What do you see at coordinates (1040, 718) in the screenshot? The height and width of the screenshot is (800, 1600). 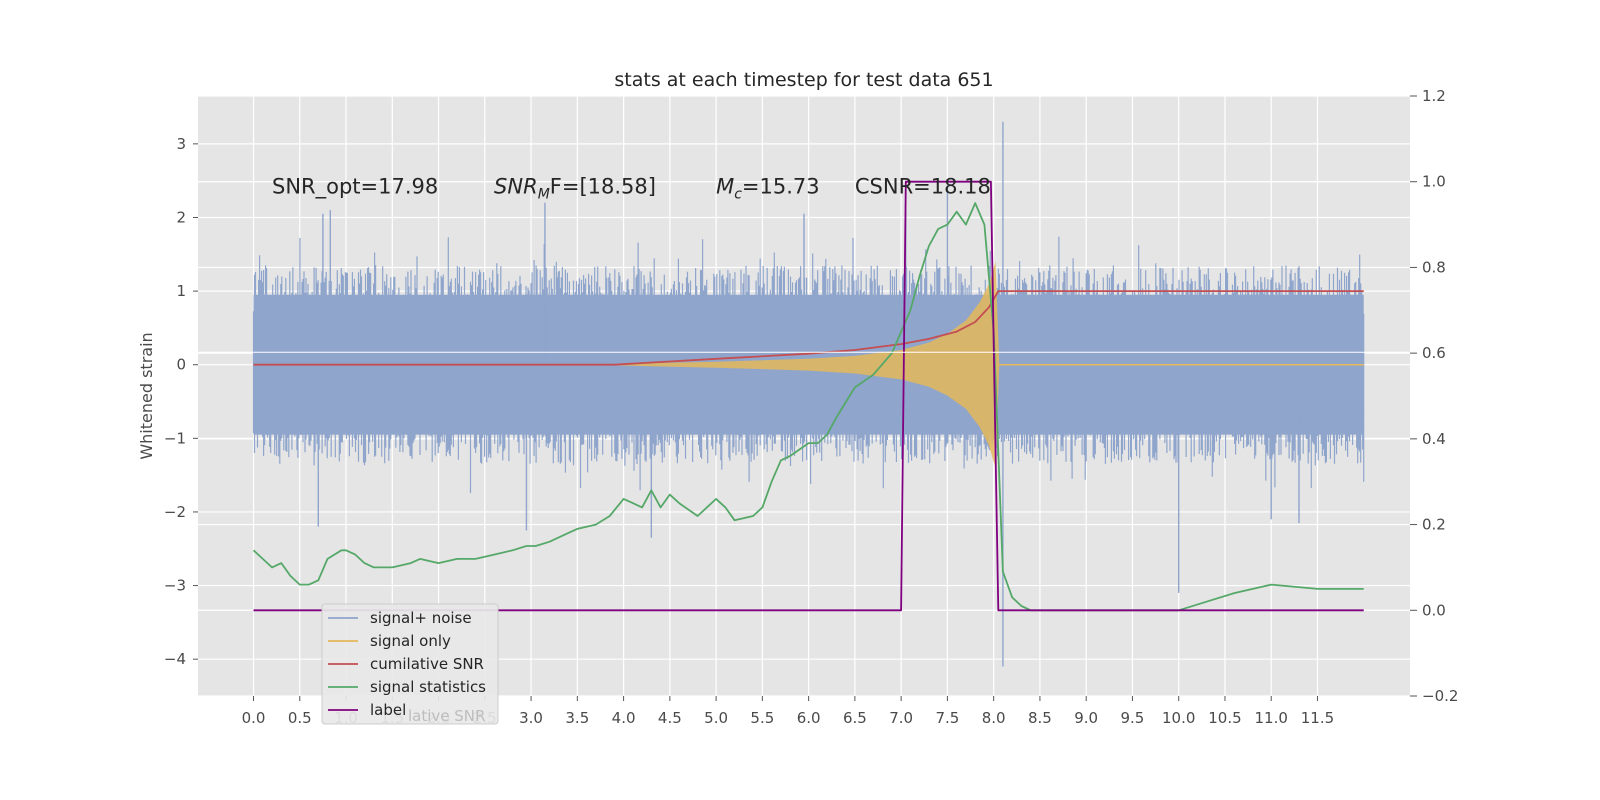 I see `x-tick-label: 8.5` at bounding box center [1040, 718].